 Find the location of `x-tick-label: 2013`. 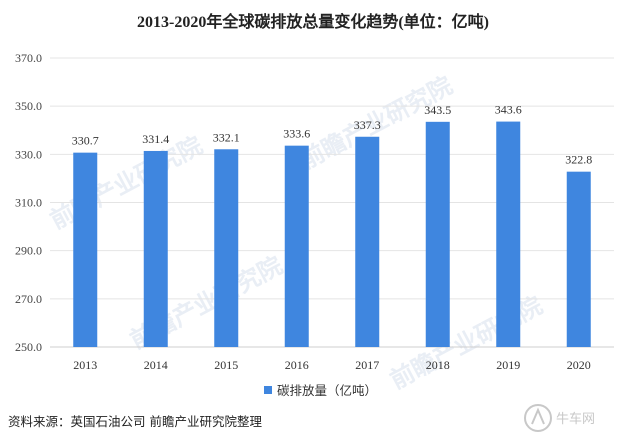

x-tick-label: 2013 is located at coordinates (85, 365).